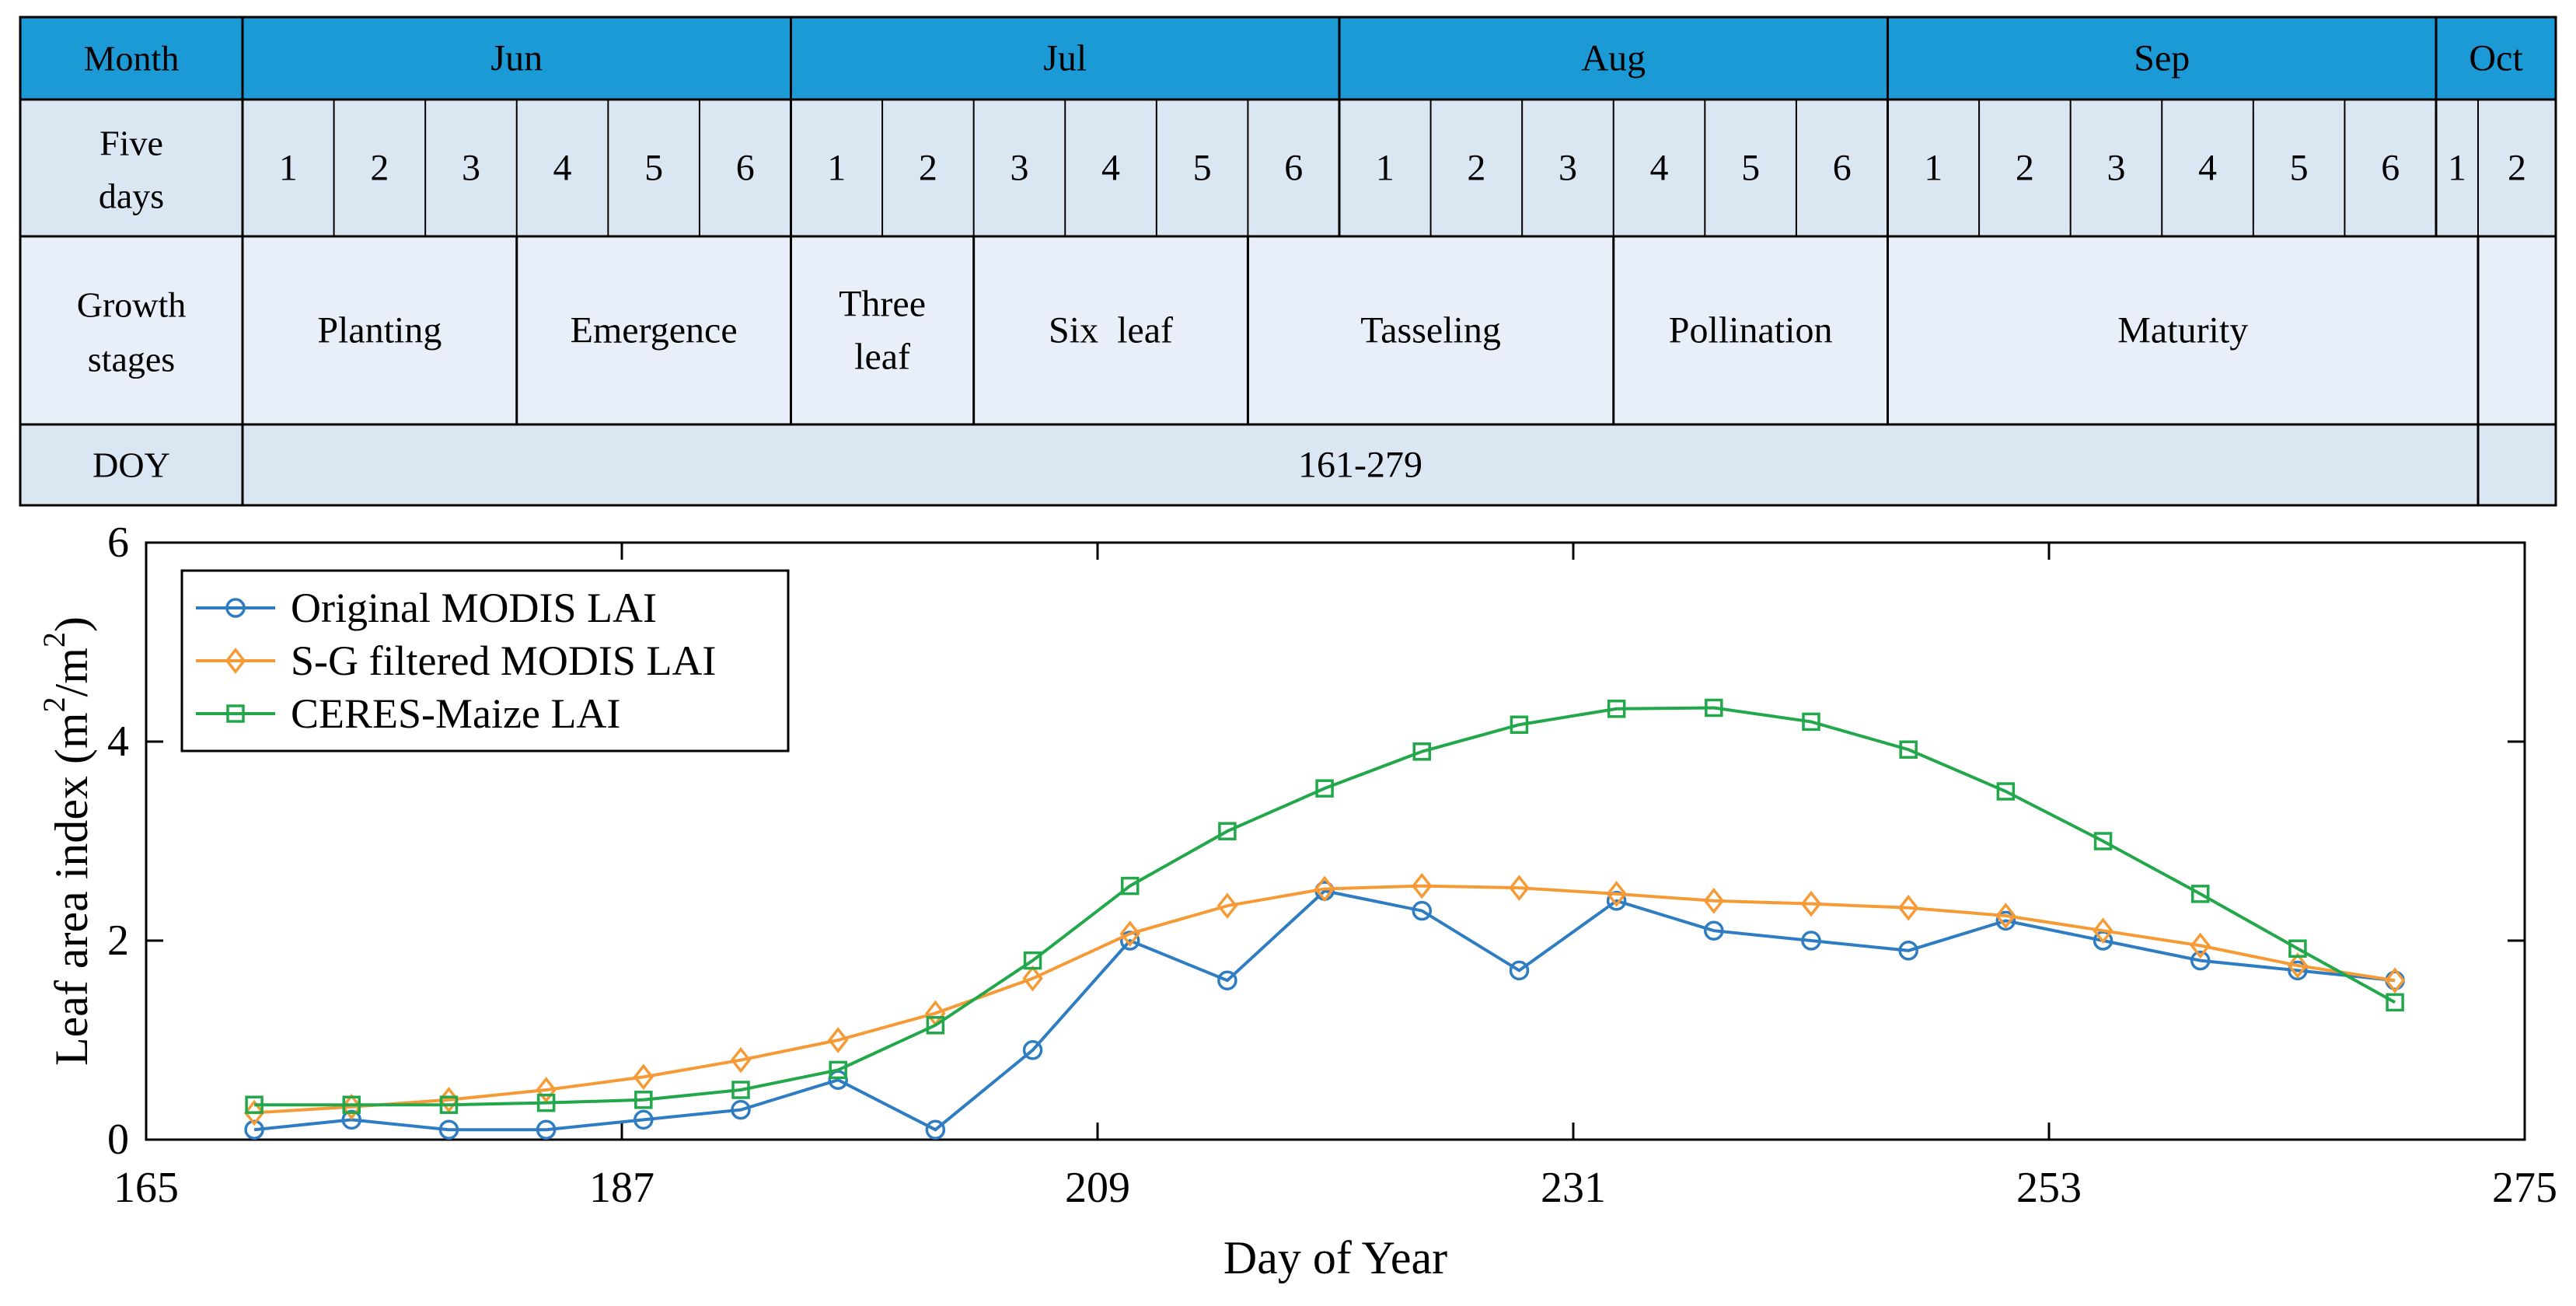 This screenshot has height=1306, width=2576. Describe the element at coordinates (1097, 1188) in the screenshot. I see `x-tick-label: 209` at that location.